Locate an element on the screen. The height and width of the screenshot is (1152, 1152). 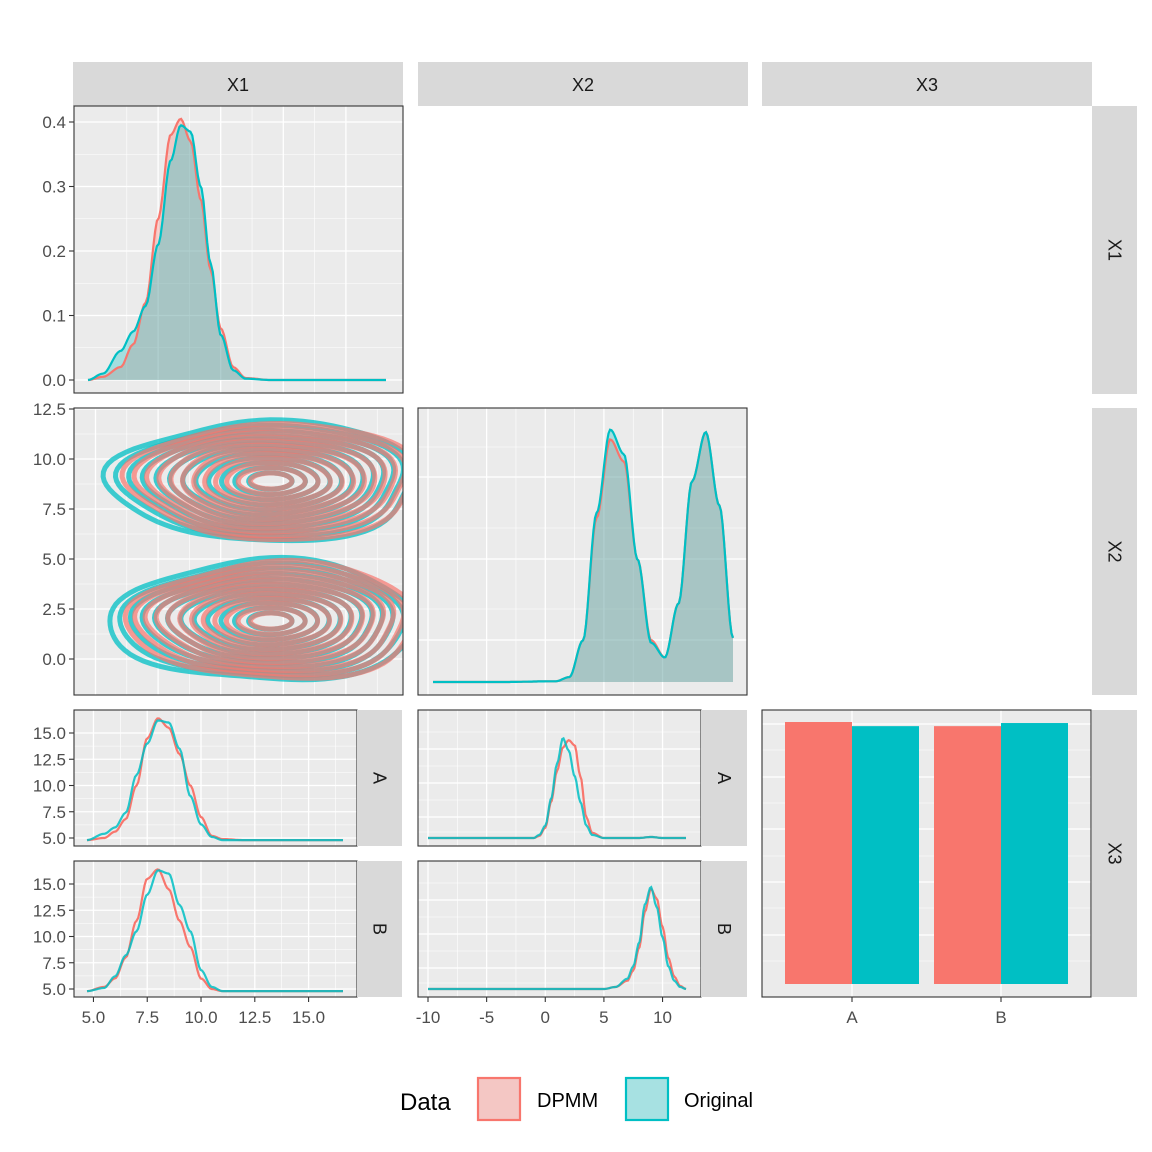
strip-facet-a-label: A is located at coordinates (380, 778).